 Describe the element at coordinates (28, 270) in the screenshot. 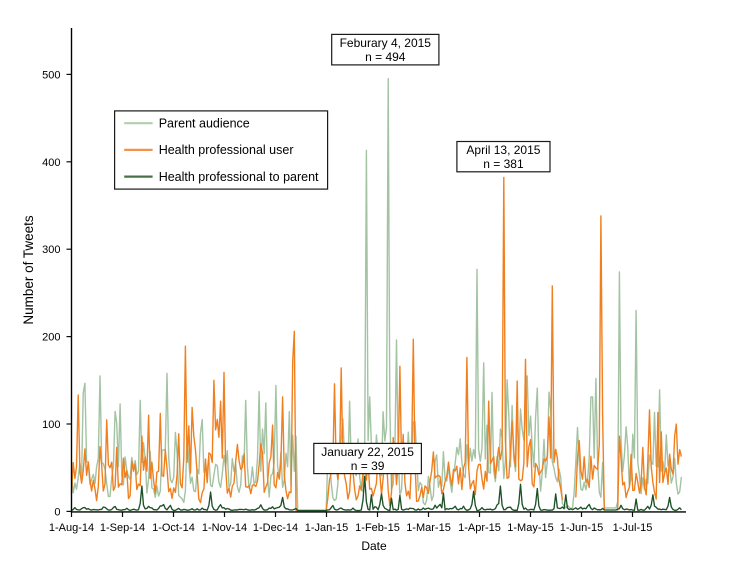

I see `svg-text: Number of Tweets` at that location.